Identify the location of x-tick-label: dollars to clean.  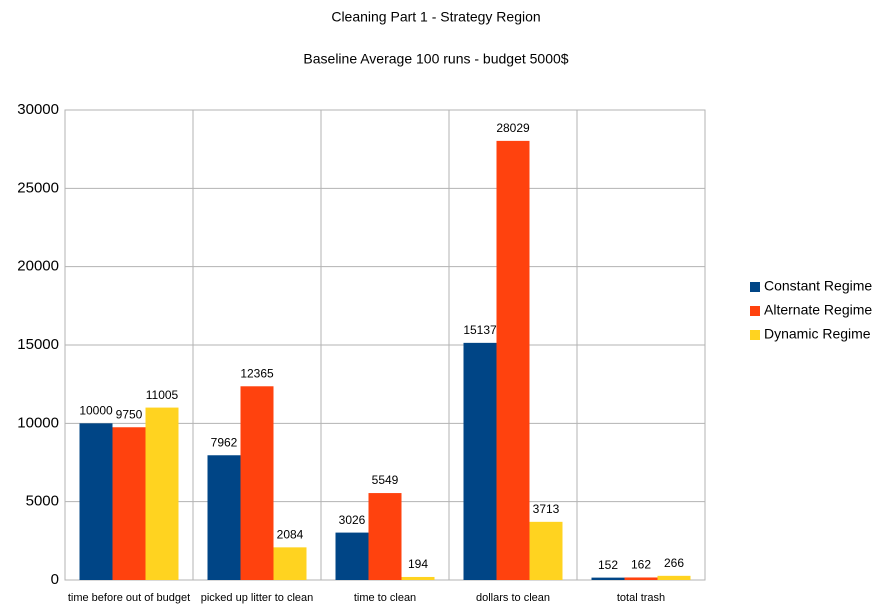
(513, 598).